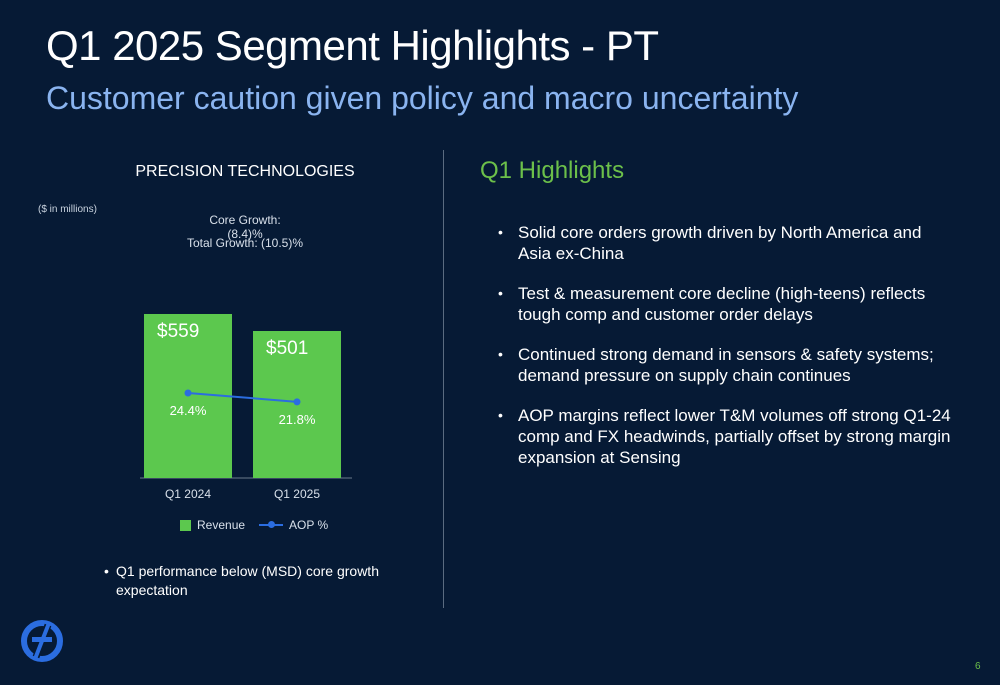 This screenshot has height=685, width=1000. I want to click on aop-line-swatch, so click(271, 525).